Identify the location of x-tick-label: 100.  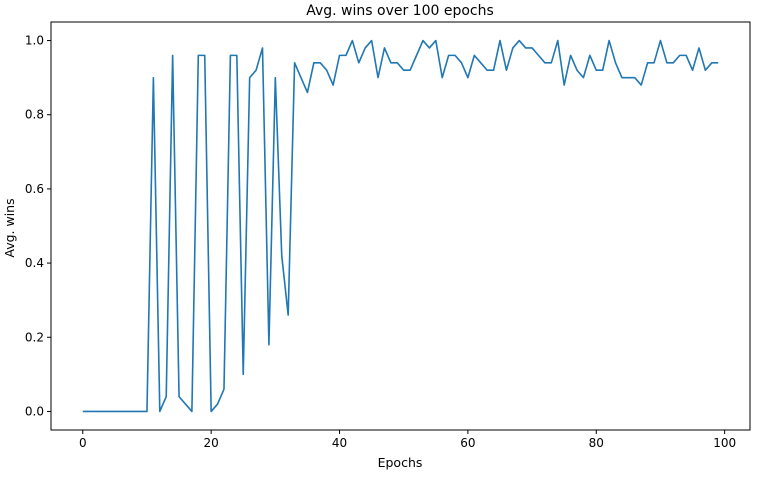
(724, 443).